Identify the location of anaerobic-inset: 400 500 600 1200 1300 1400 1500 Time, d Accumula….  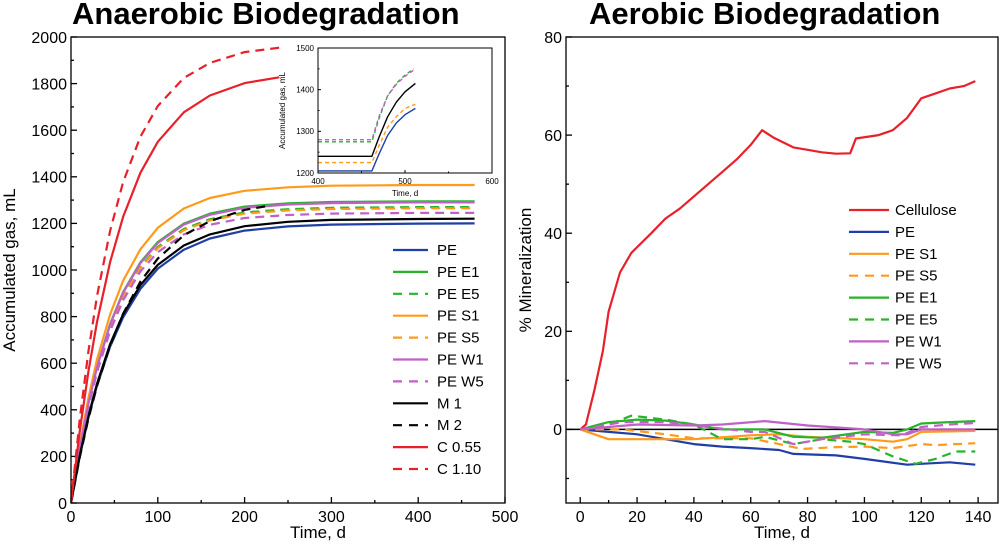
(388, 121).